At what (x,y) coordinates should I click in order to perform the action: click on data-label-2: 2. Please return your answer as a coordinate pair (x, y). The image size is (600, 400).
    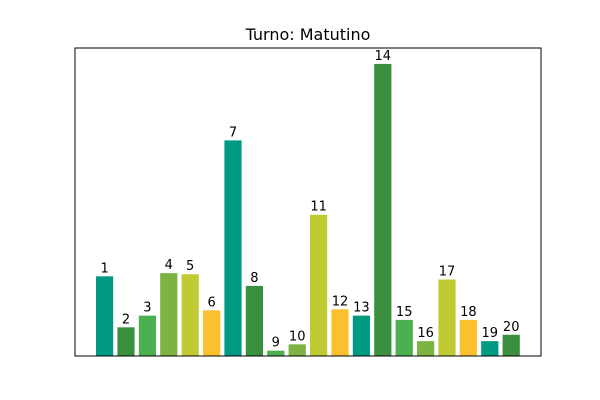
    Looking at the image, I should click on (126, 319).